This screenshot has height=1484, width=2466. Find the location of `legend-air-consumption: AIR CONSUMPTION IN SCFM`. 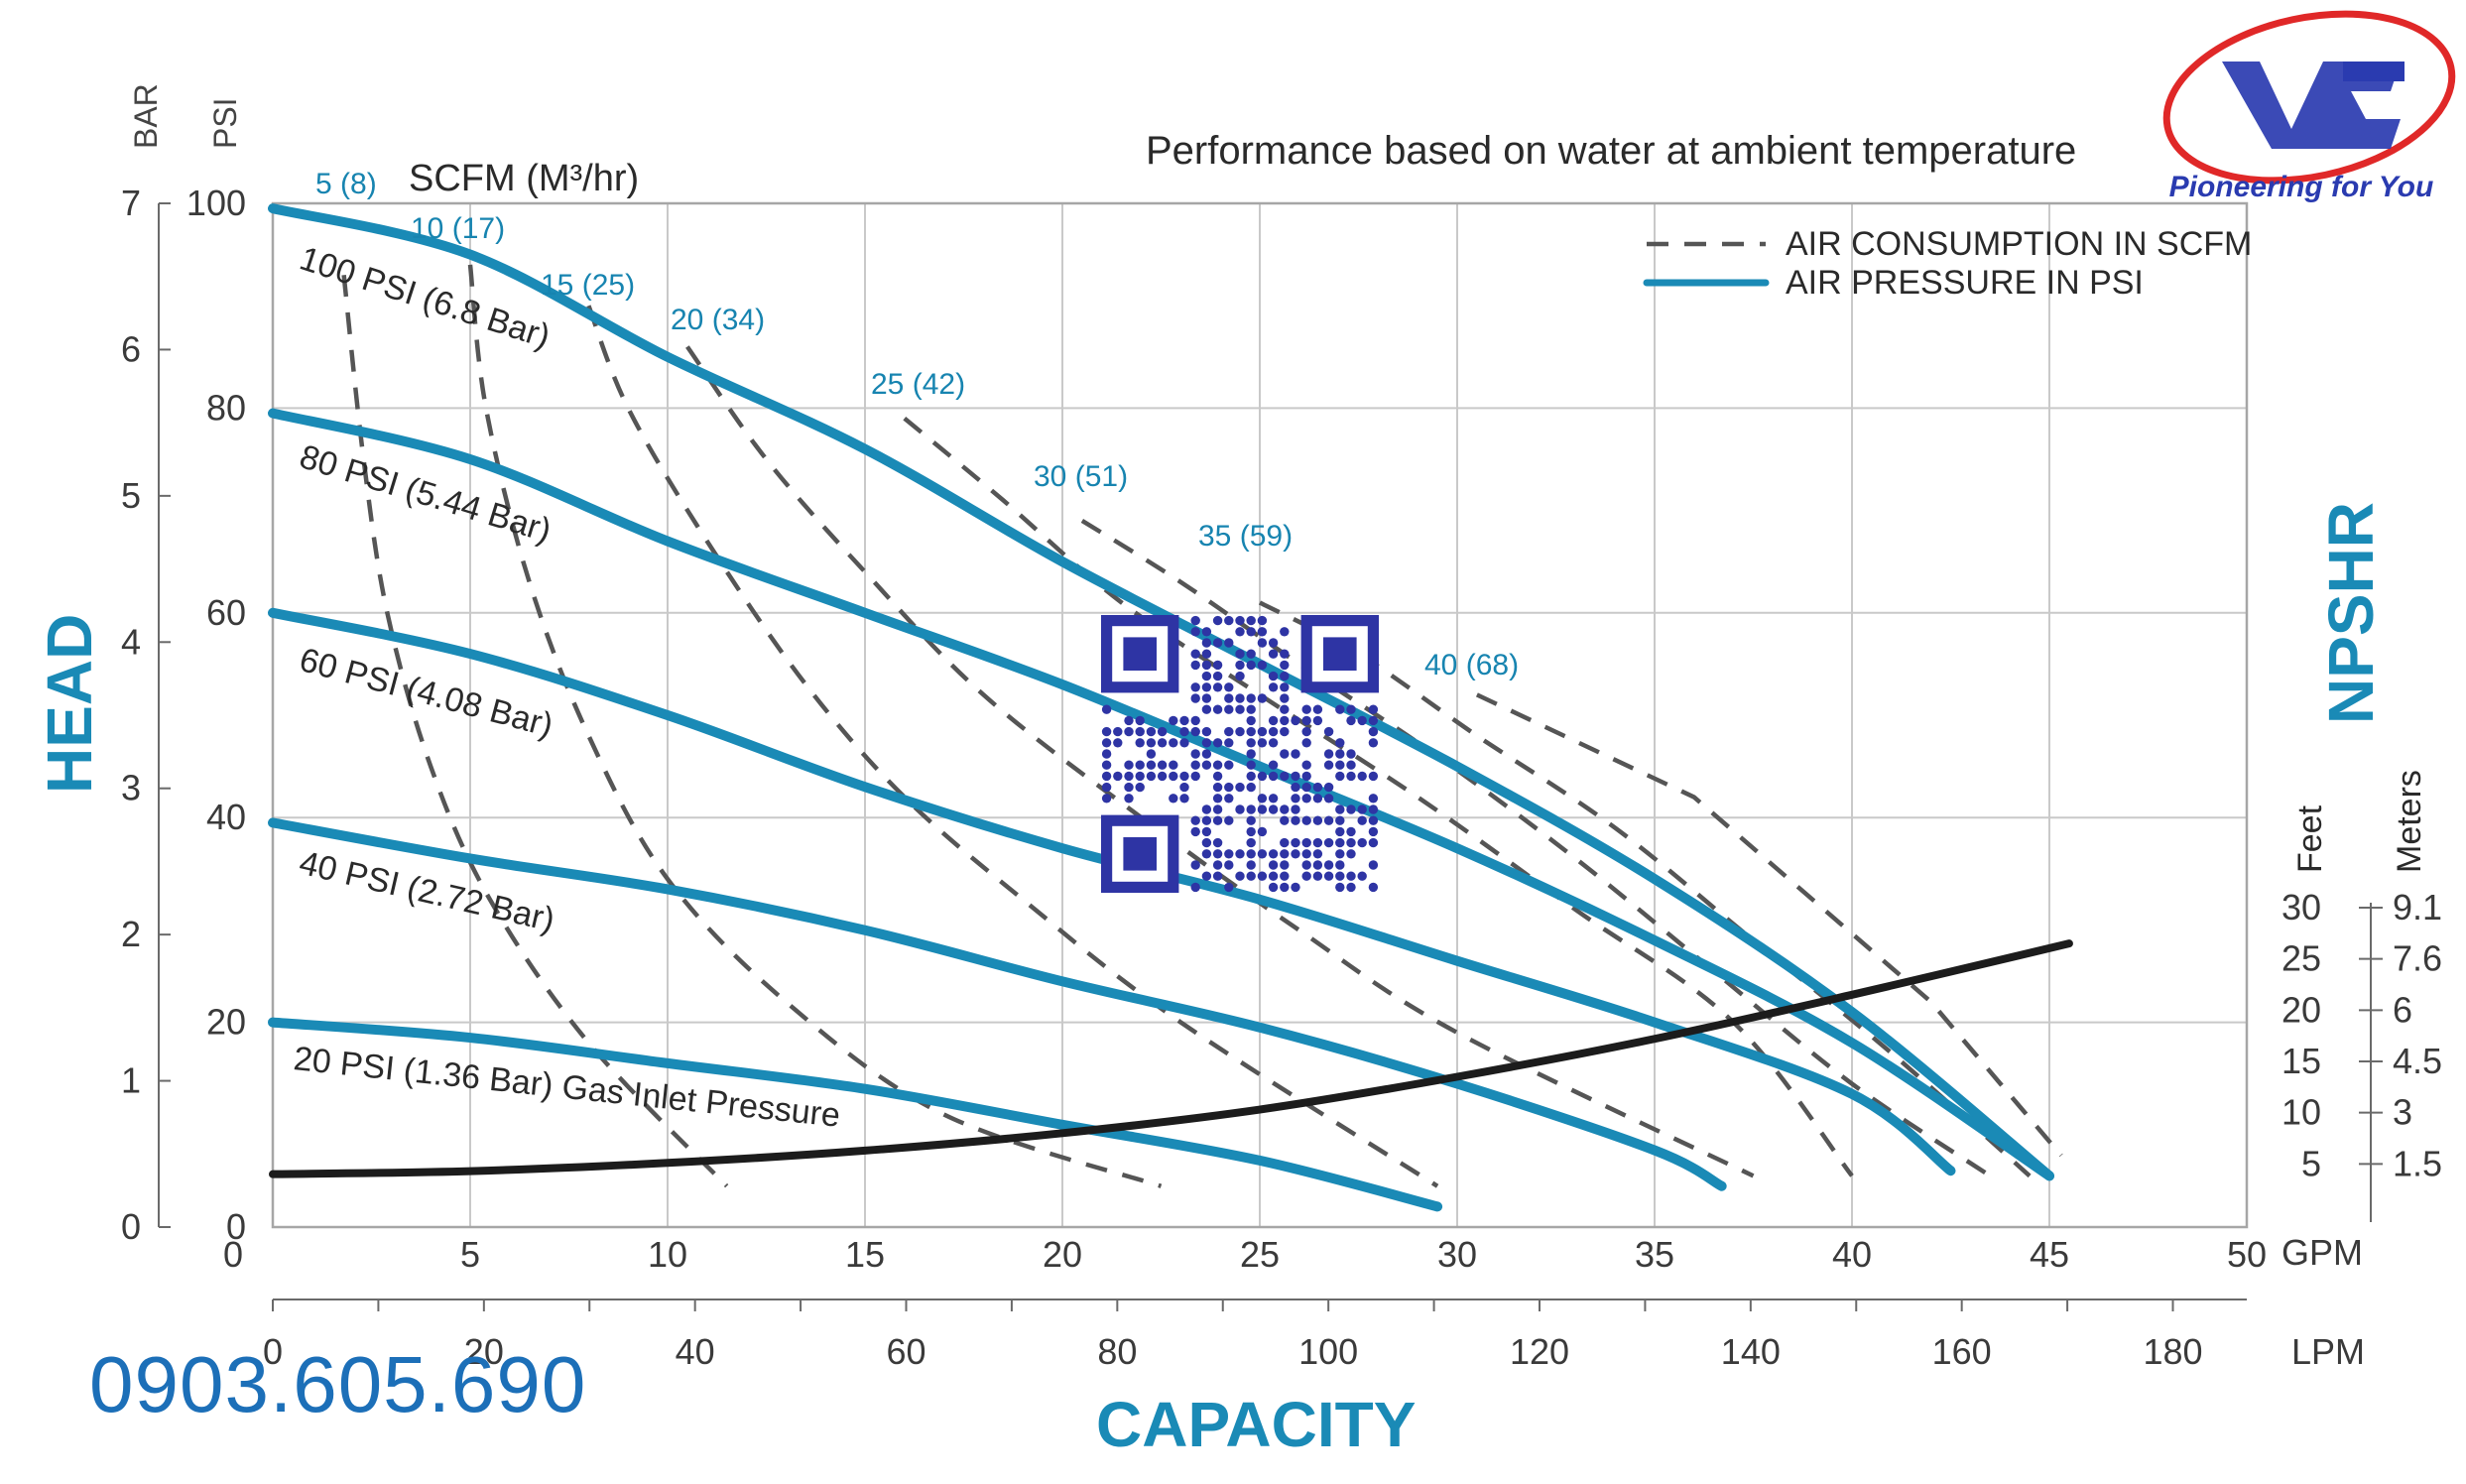

legend-air-consumption: AIR CONSUMPTION IN SCFM is located at coordinates (2019, 244).